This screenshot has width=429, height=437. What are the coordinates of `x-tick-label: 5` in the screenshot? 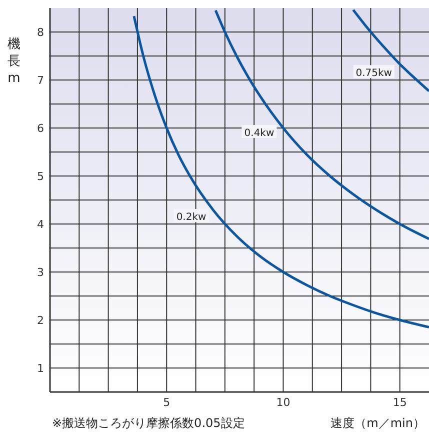 It's located at (166, 402).